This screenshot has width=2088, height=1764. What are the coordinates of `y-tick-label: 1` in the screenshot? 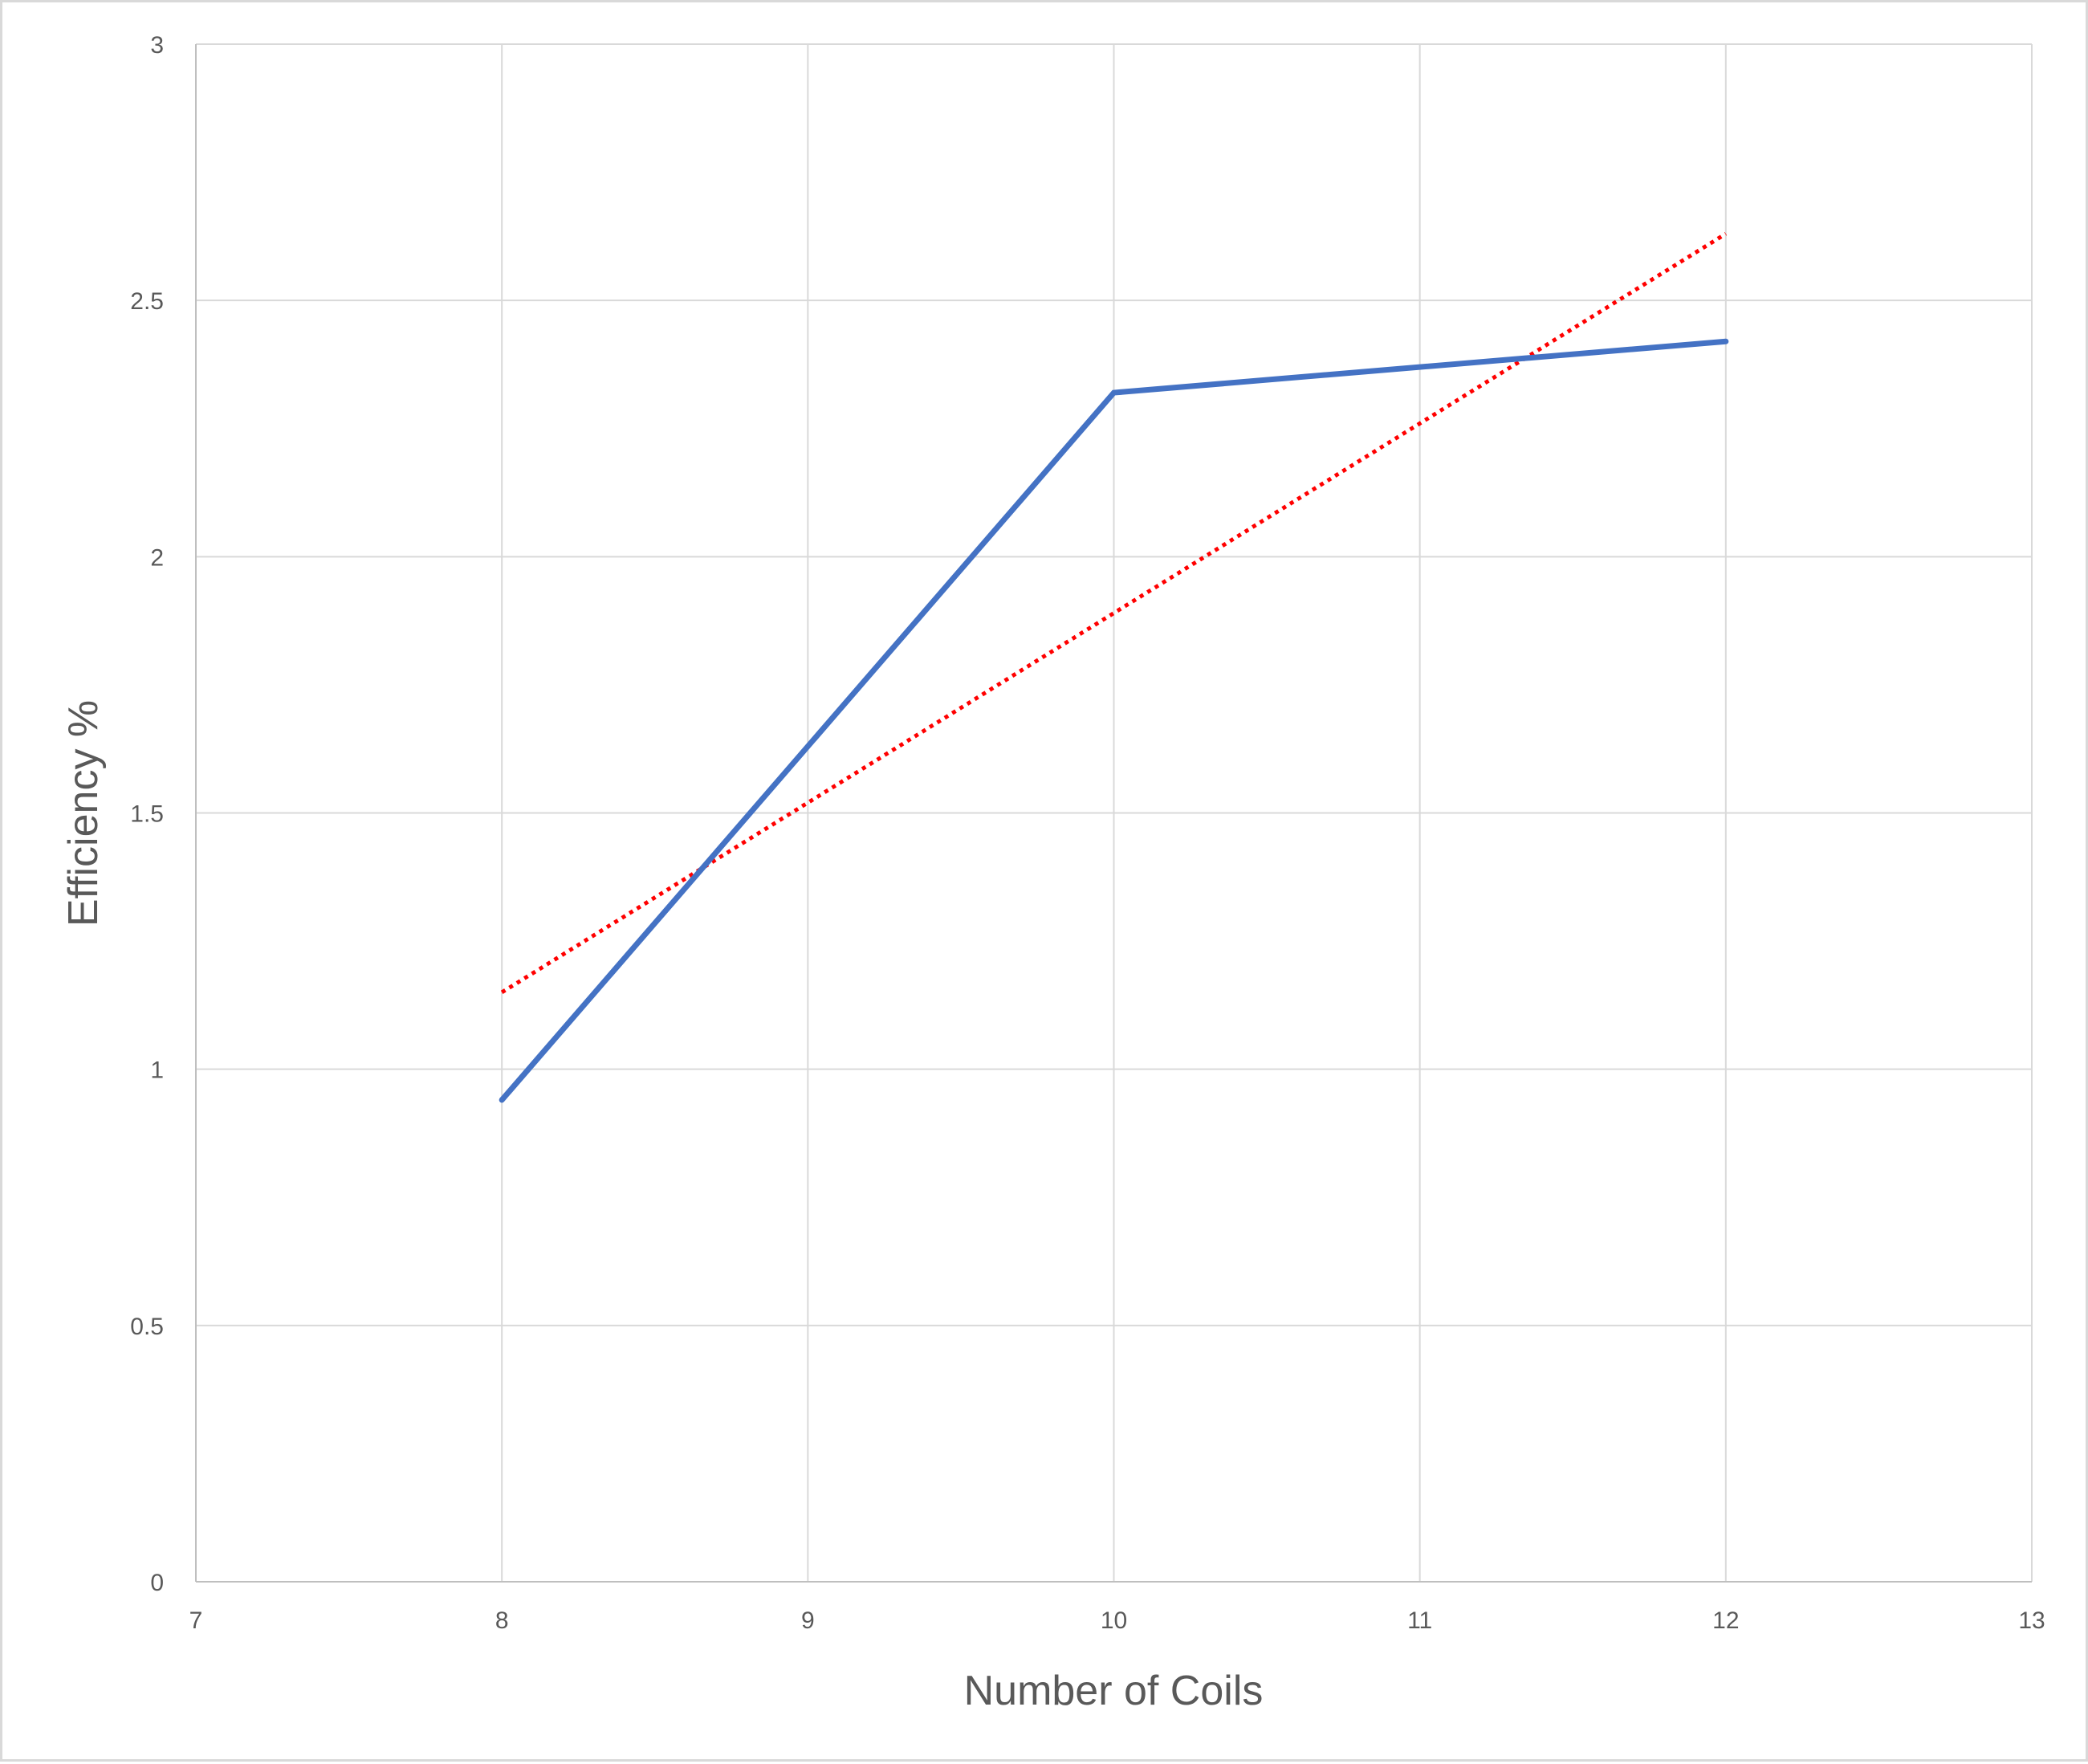 It's located at (157, 1070).